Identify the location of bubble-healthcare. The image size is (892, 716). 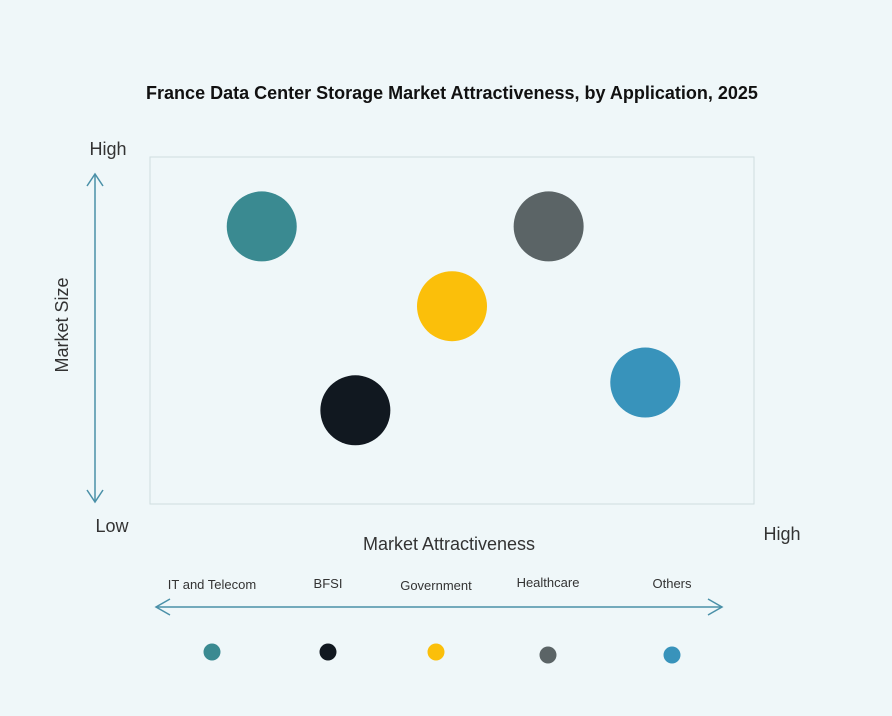
(548, 226).